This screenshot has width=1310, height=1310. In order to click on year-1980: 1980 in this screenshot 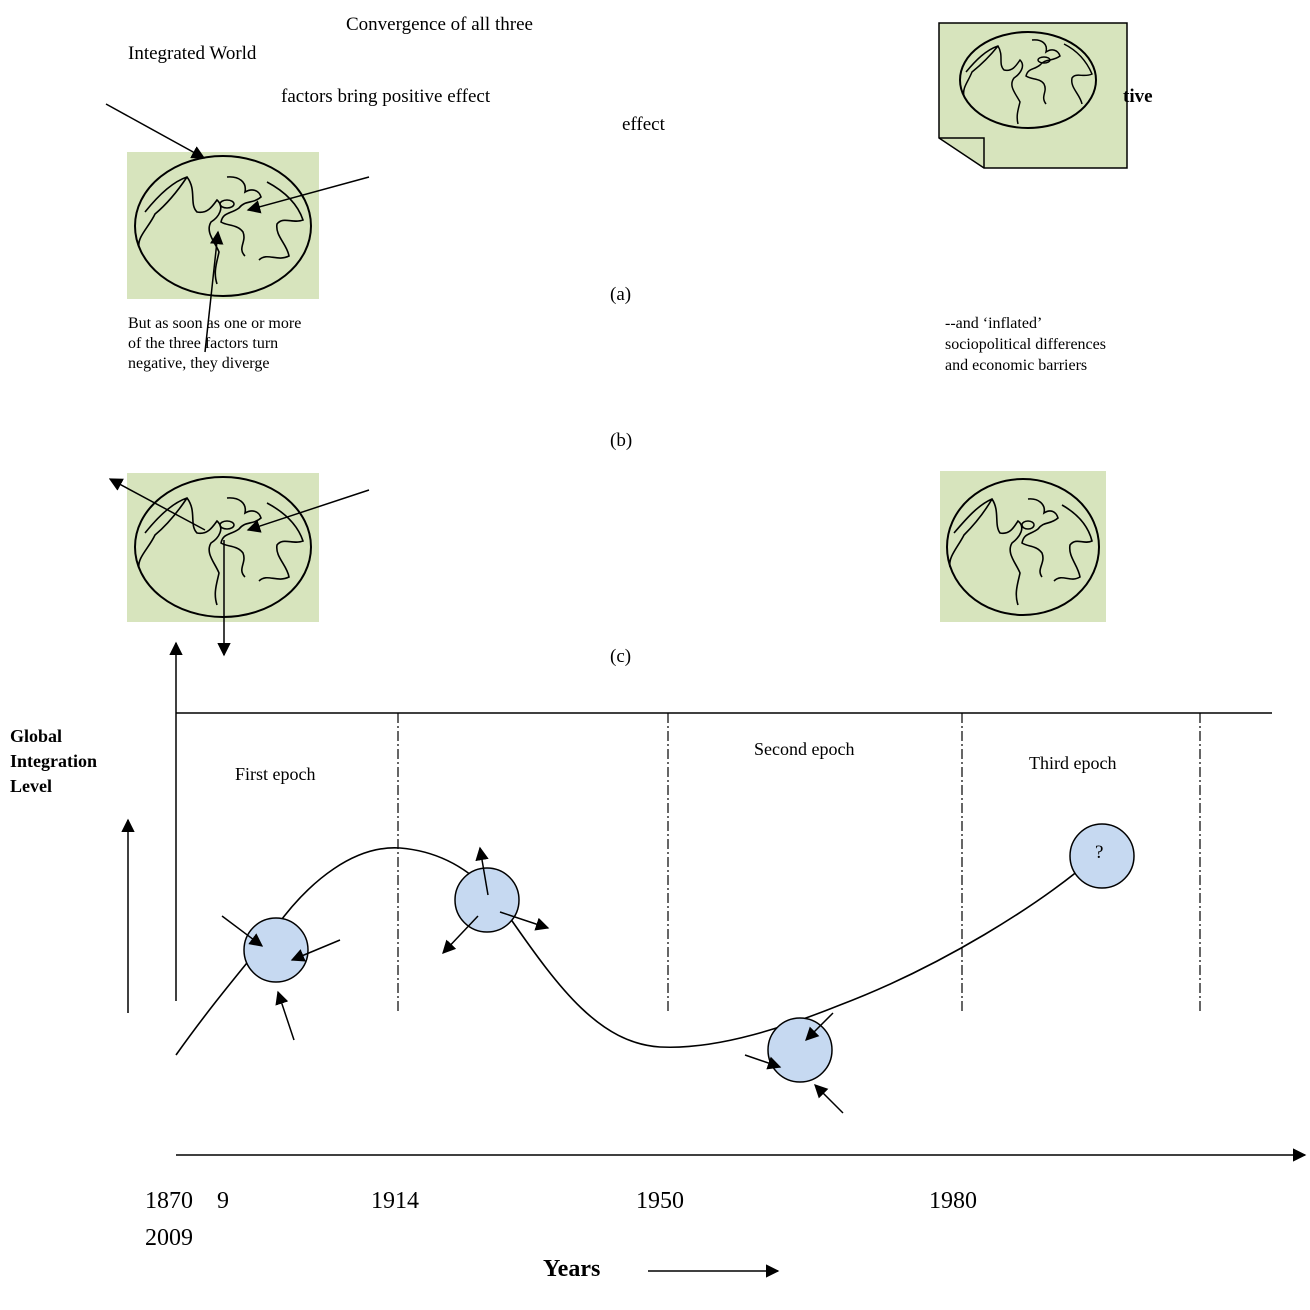, I will do `click(953, 1201)`.